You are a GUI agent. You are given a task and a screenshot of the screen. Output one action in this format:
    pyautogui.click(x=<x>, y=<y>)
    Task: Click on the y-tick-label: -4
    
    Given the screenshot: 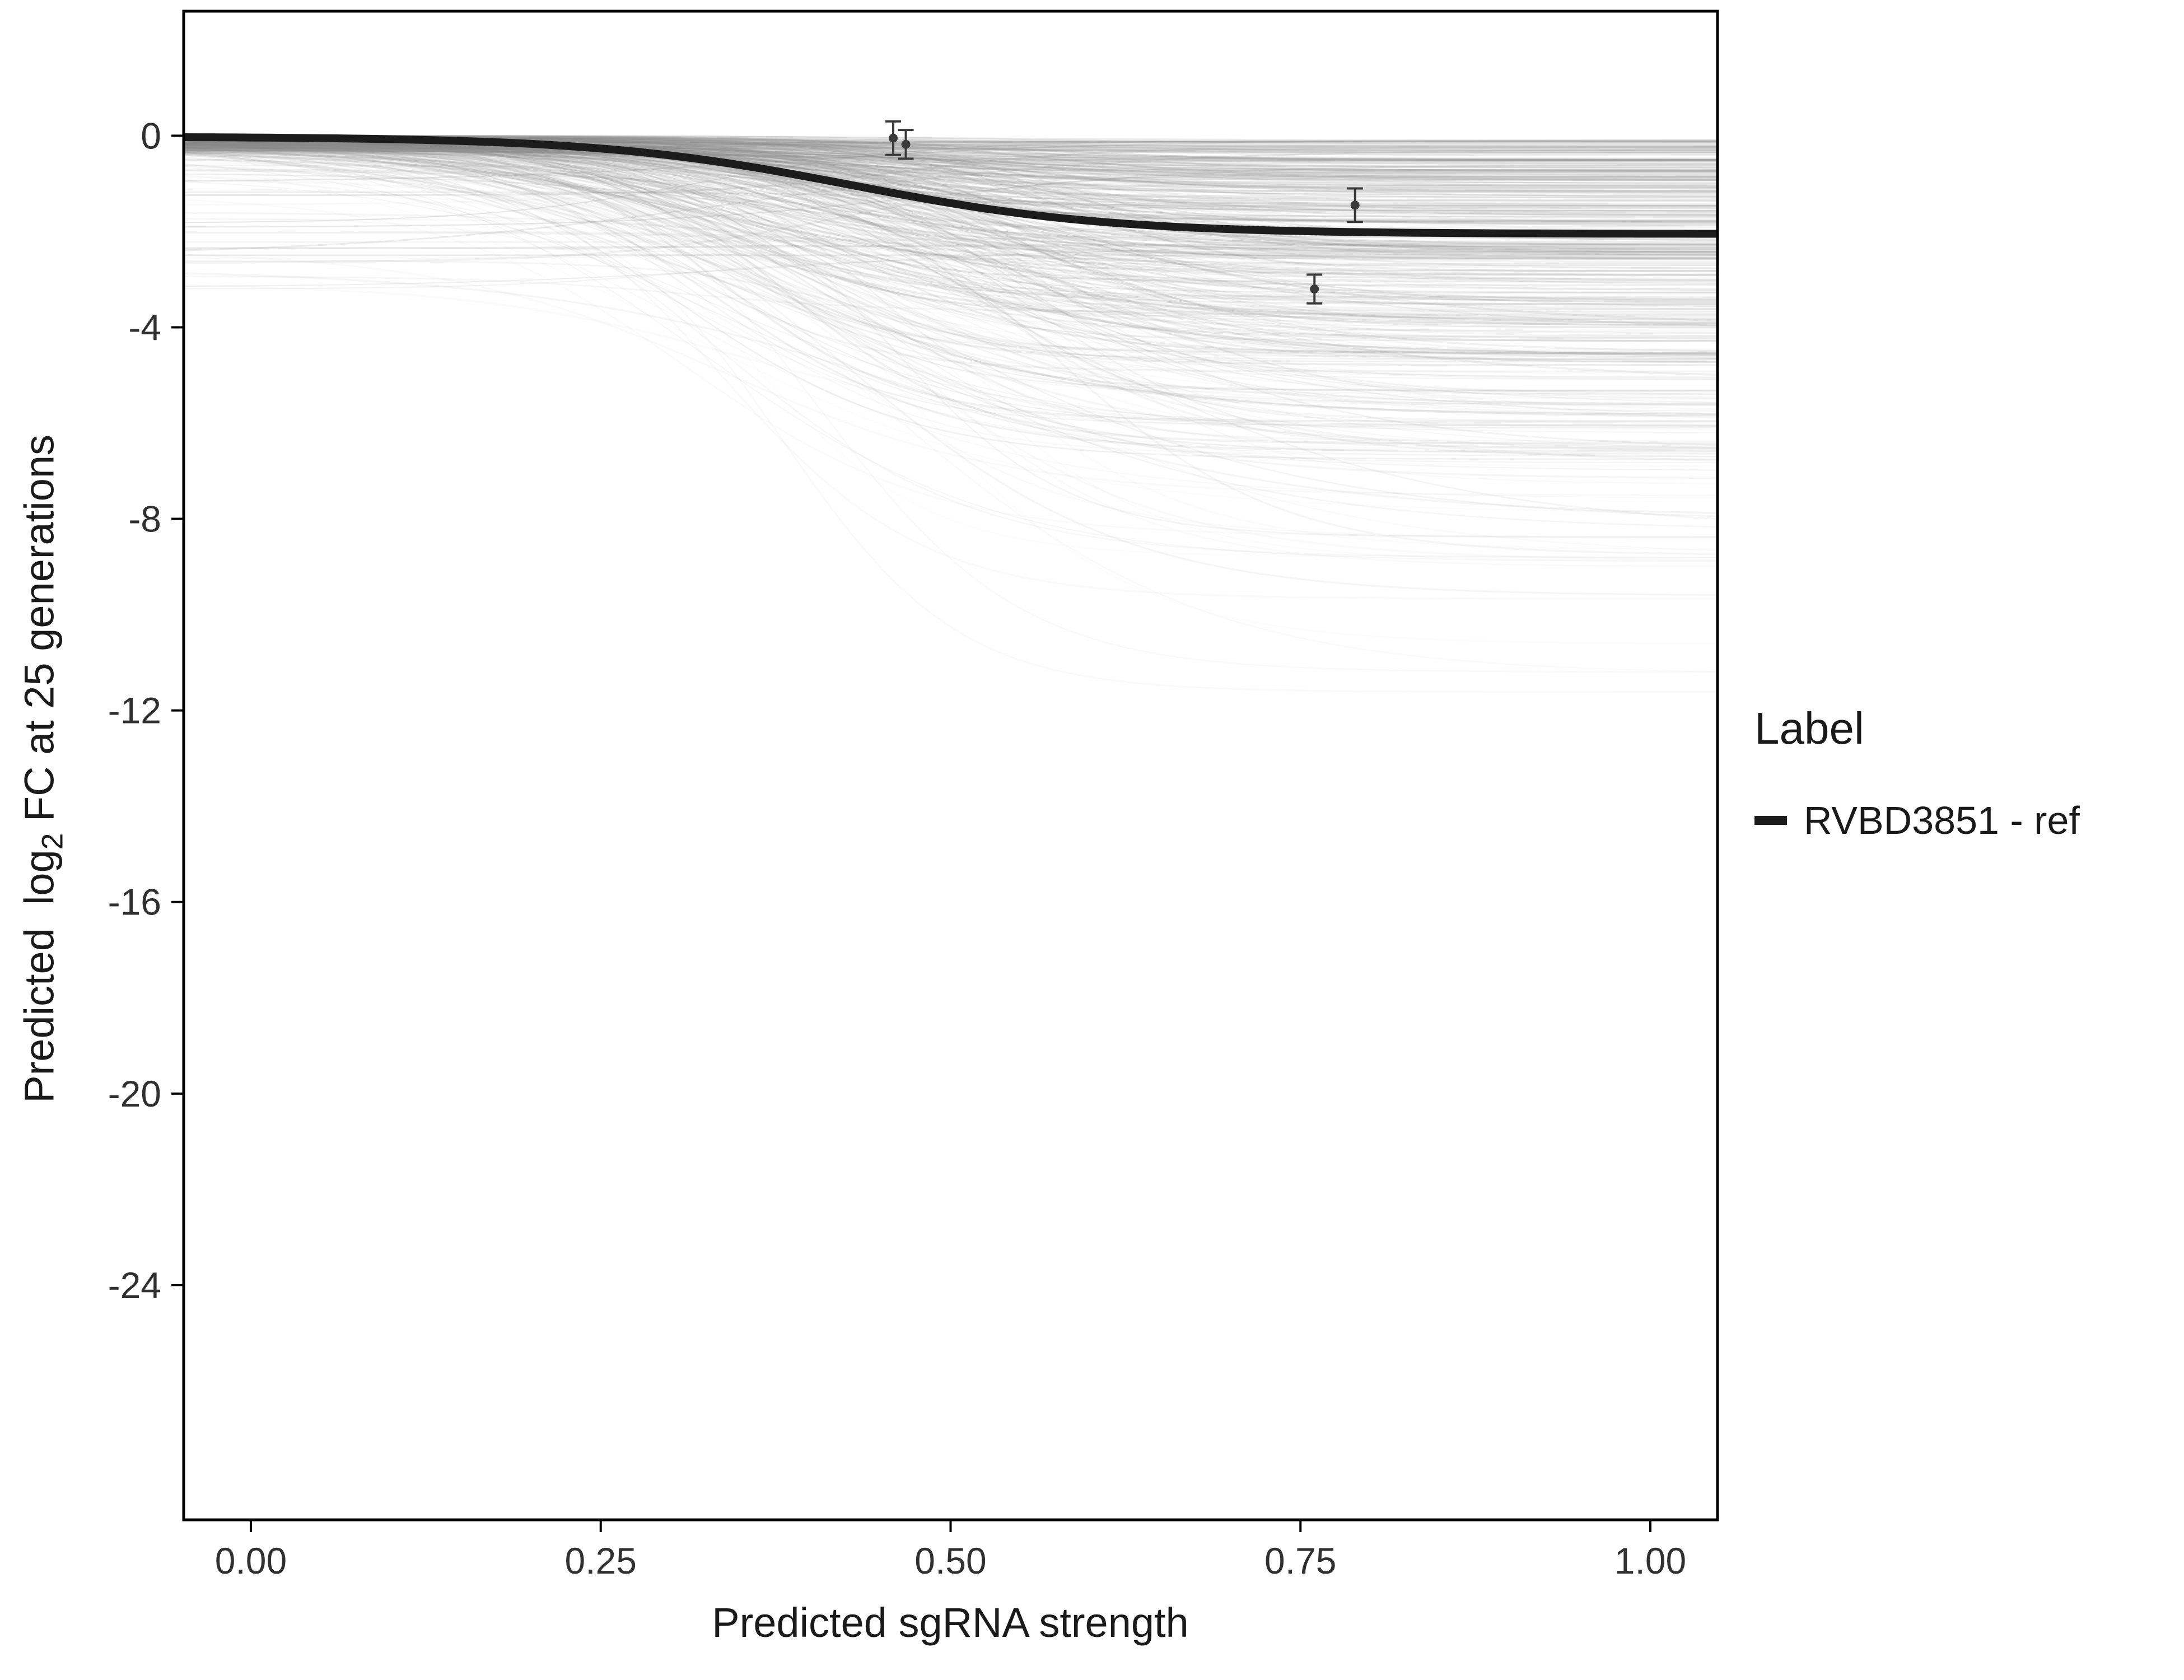 What is the action you would take?
    pyautogui.click(x=144, y=327)
    